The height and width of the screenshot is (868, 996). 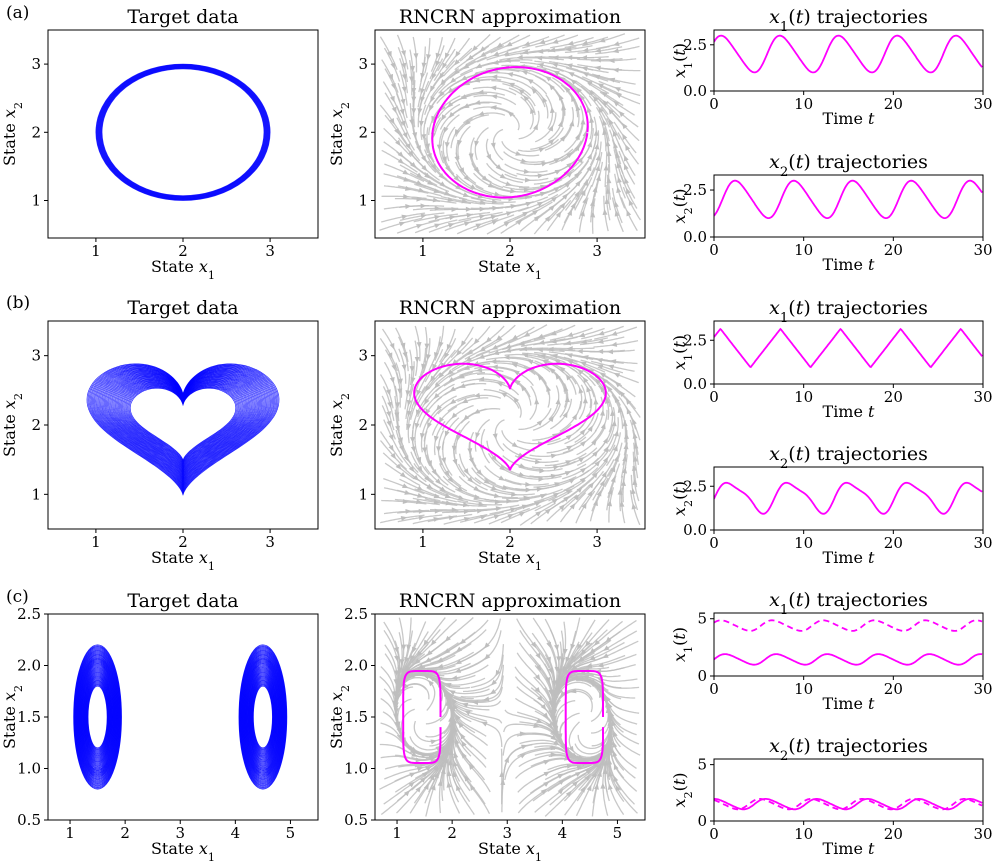 What do you see at coordinates (848, 199) in the screenshot?
I see `plot-area` at bounding box center [848, 199].